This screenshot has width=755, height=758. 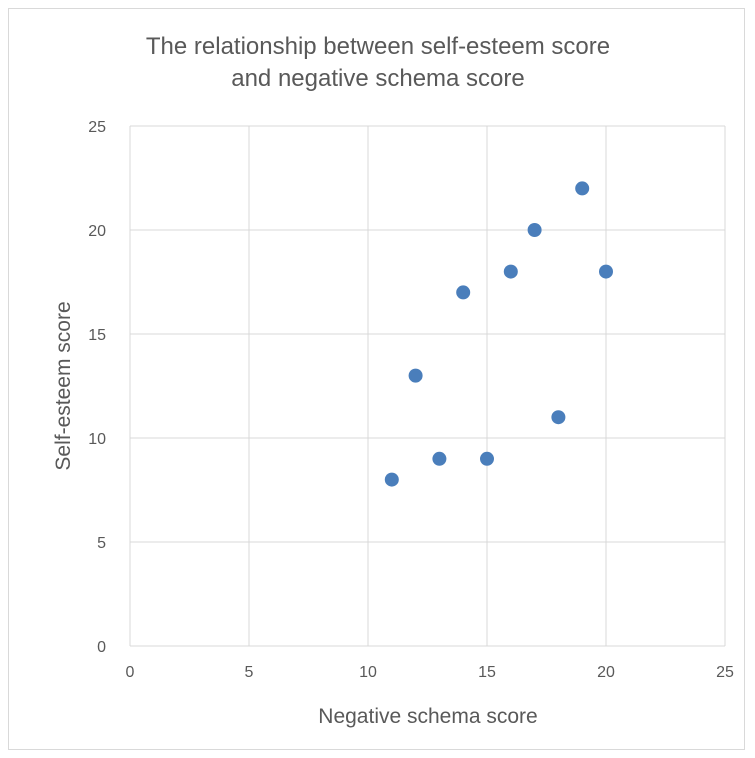 What do you see at coordinates (97, 335) in the screenshot?
I see `y-tick-label: 15` at bounding box center [97, 335].